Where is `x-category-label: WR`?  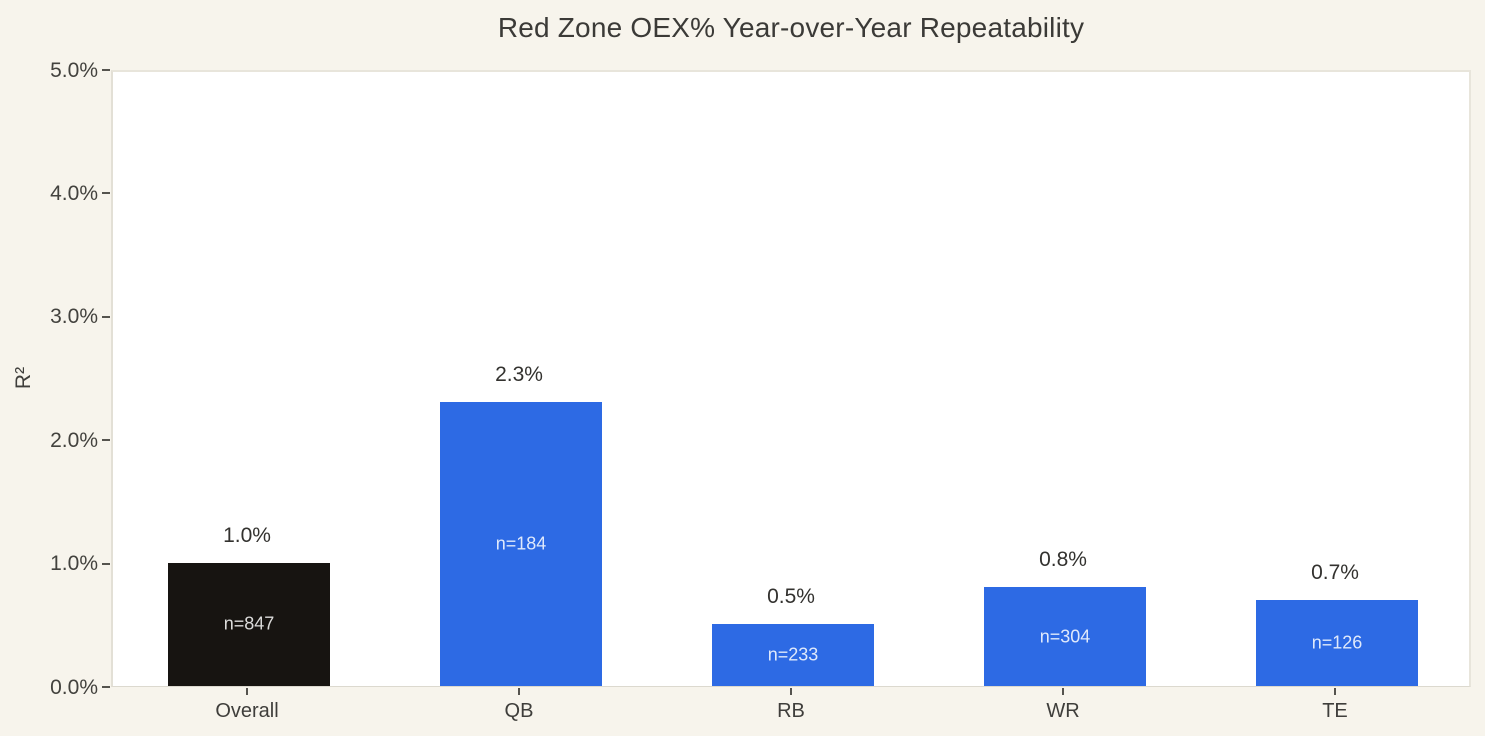 x-category-label: WR is located at coordinates (1063, 711).